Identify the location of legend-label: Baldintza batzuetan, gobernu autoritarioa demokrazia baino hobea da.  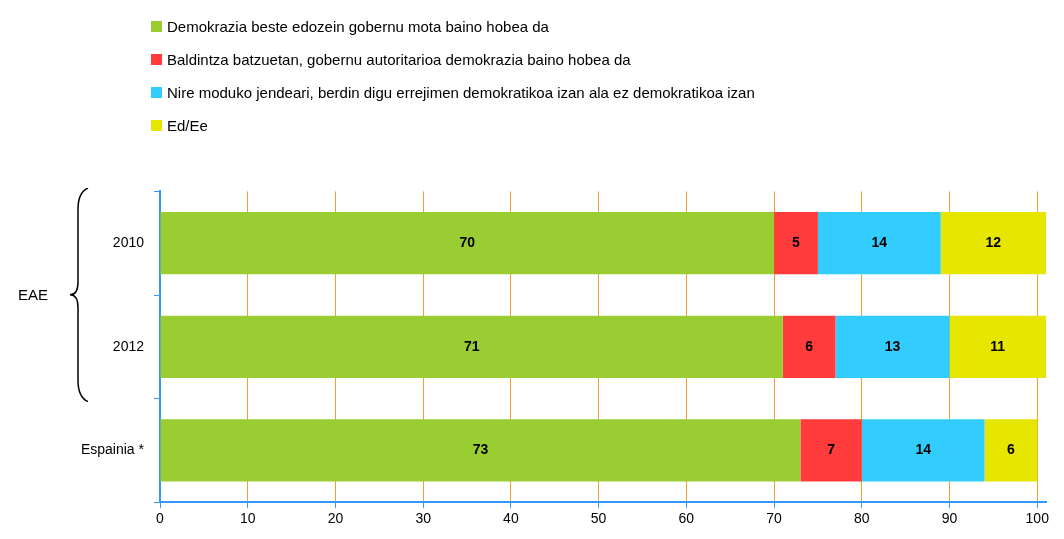
(399, 59).